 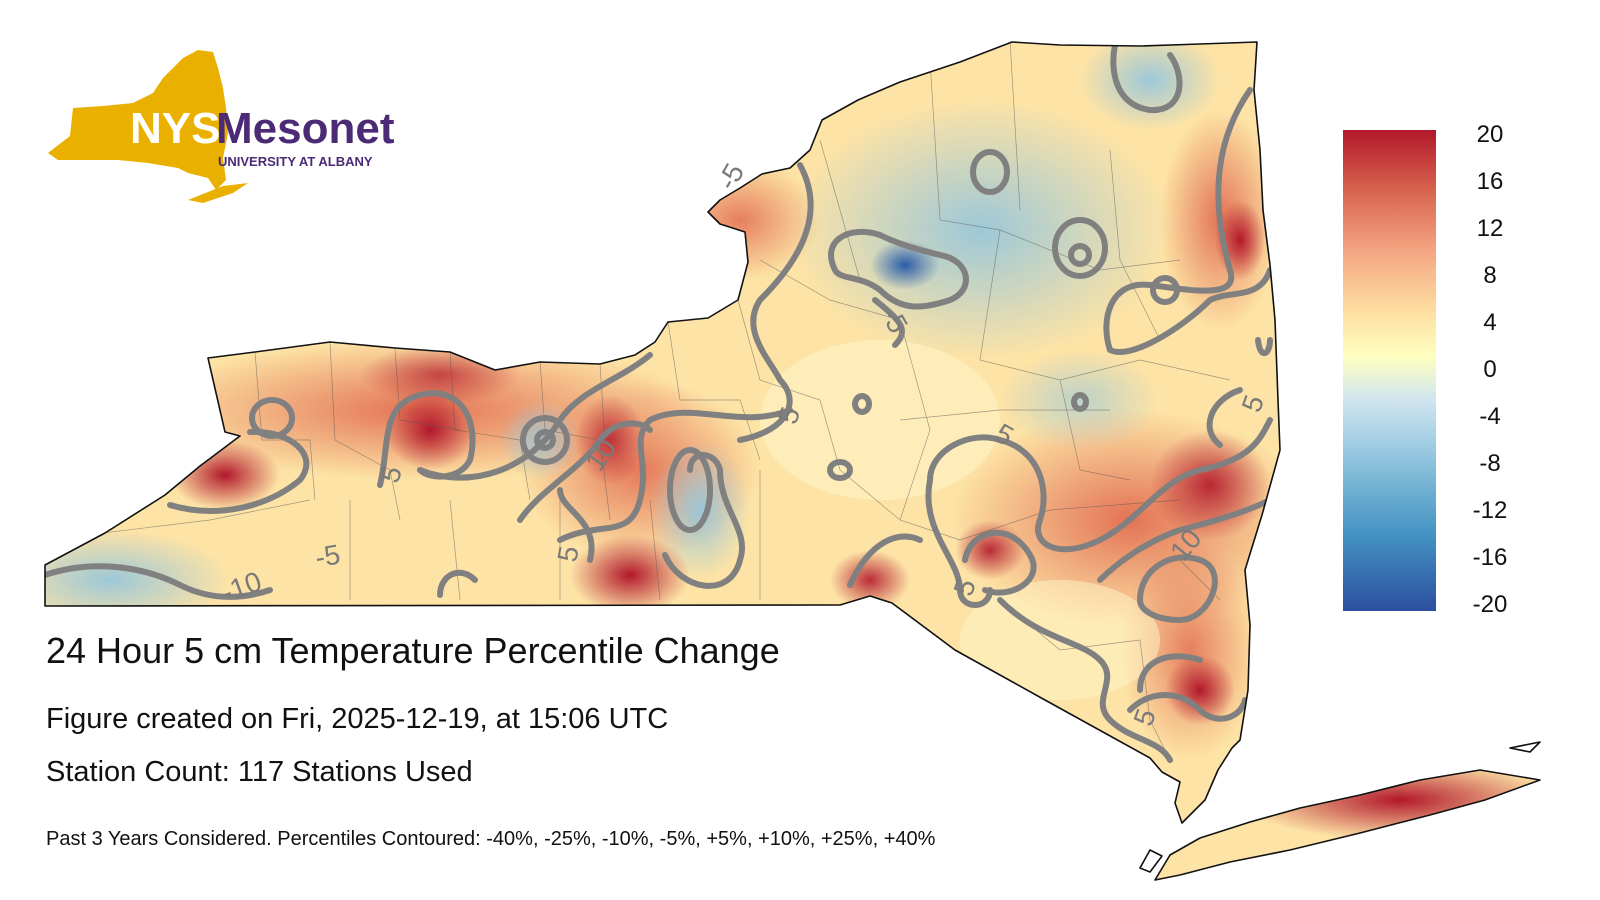 I want to click on logo-wordmark: Mesonet, so click(x=305, y=128).